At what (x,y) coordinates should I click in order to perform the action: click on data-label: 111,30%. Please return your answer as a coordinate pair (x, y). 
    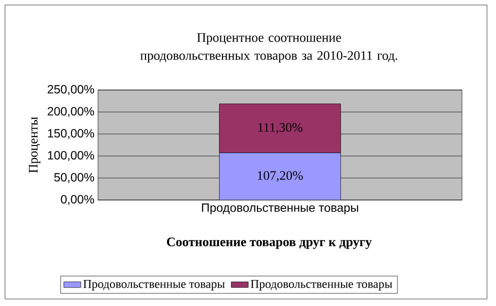
    Looking at the image, I should click on (280, 128).